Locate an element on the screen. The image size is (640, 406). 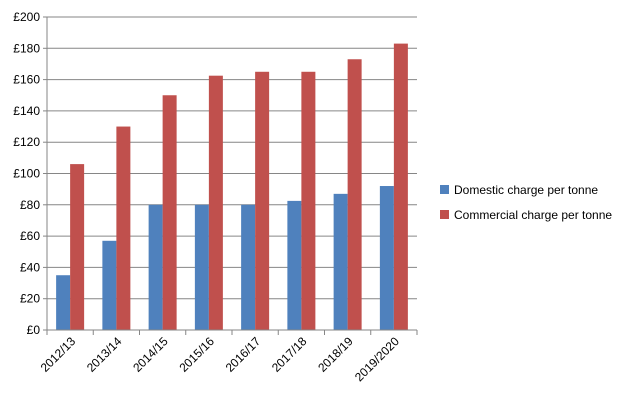
y-tick-label: £60 is located at coordinates (30, 236).